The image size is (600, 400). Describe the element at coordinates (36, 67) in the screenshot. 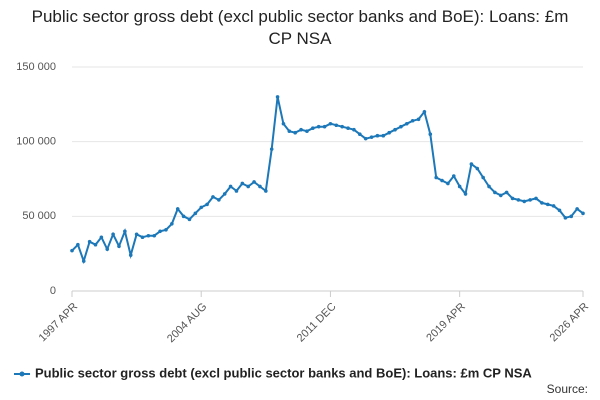

I see `y-tick-label: 150 000` at that location.